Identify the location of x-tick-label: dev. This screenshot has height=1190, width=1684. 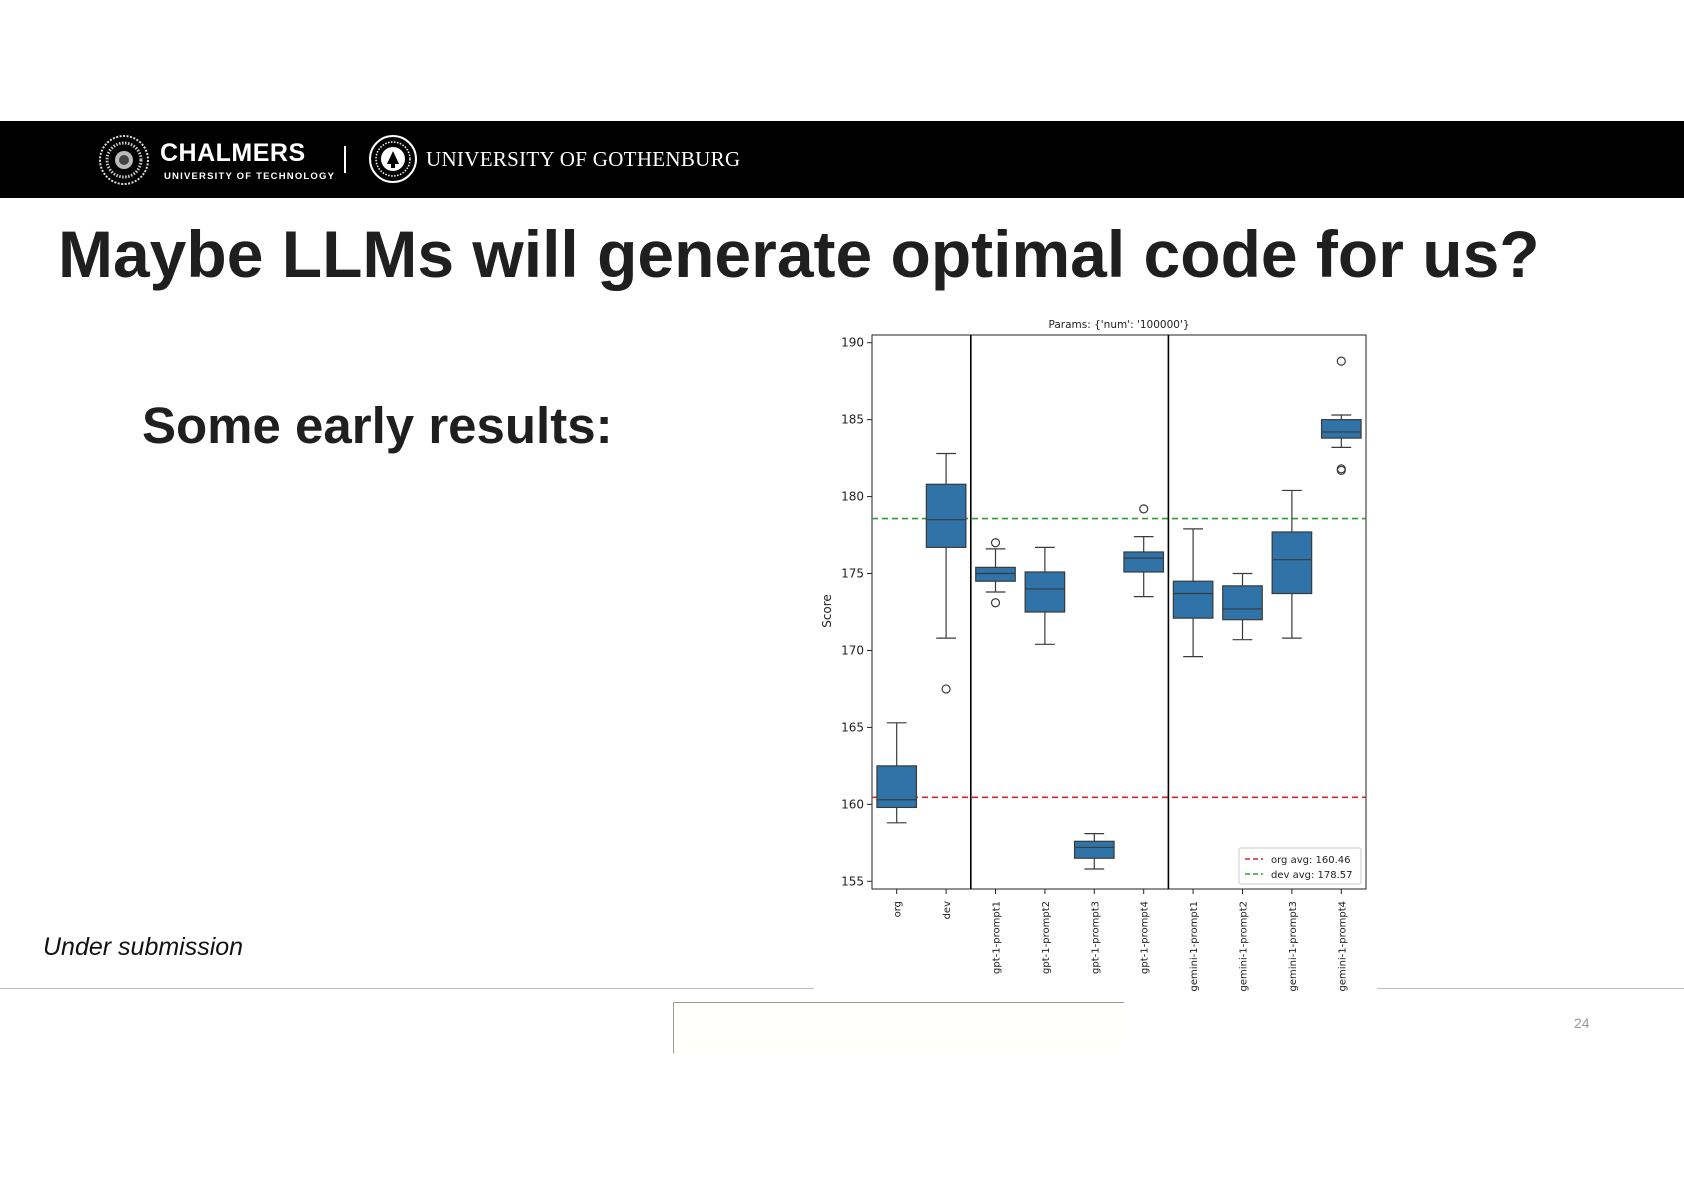
(947, 910).